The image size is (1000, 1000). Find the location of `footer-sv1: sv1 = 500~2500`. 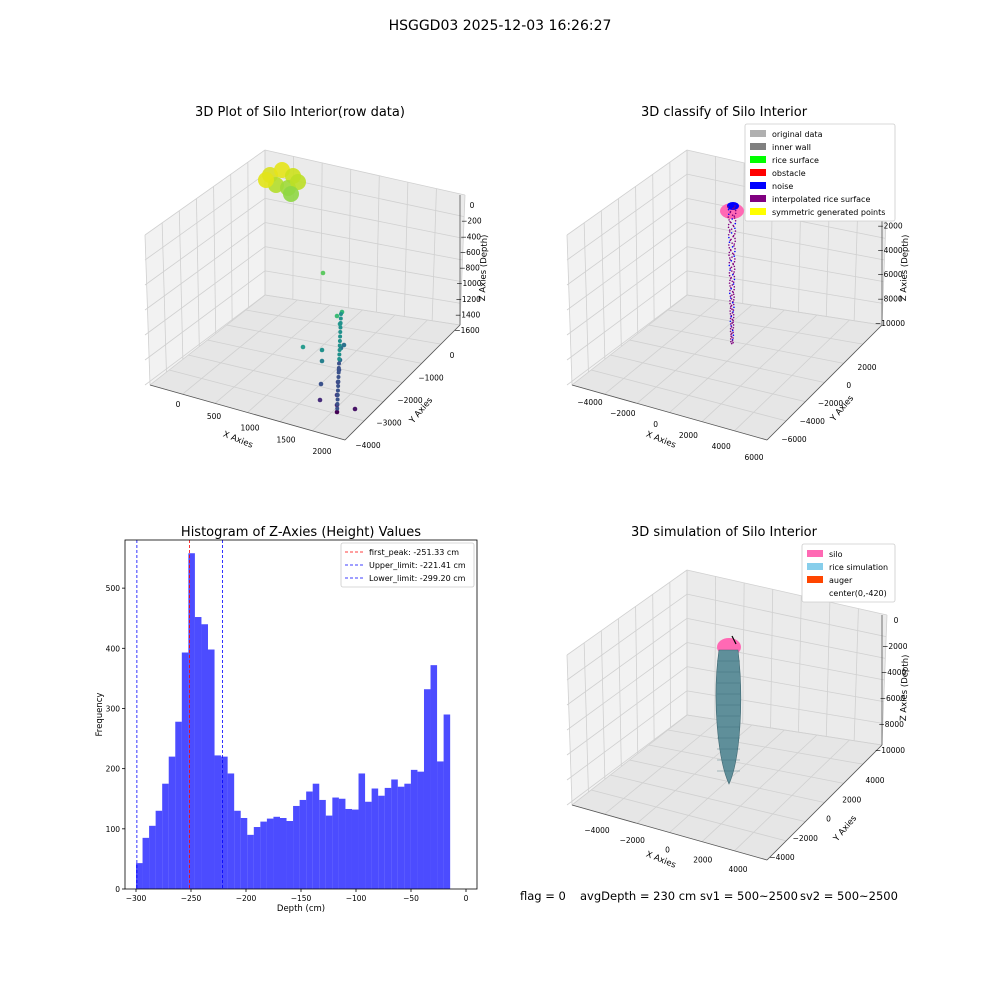

footer-sv1: sv1 = 500~2500 is located at coordinates (749, 896).